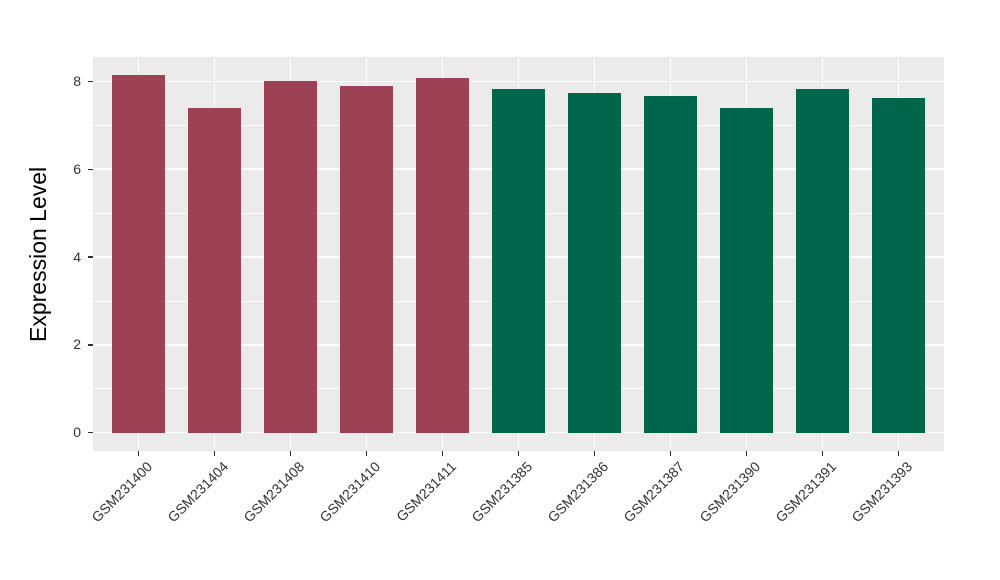 The height and width of the screenshot is (580, 1000). Describe the element at coordinates (350, 491) in the screenshot. I see `x-tick-label-GSM231410: GSM231410` at that location.